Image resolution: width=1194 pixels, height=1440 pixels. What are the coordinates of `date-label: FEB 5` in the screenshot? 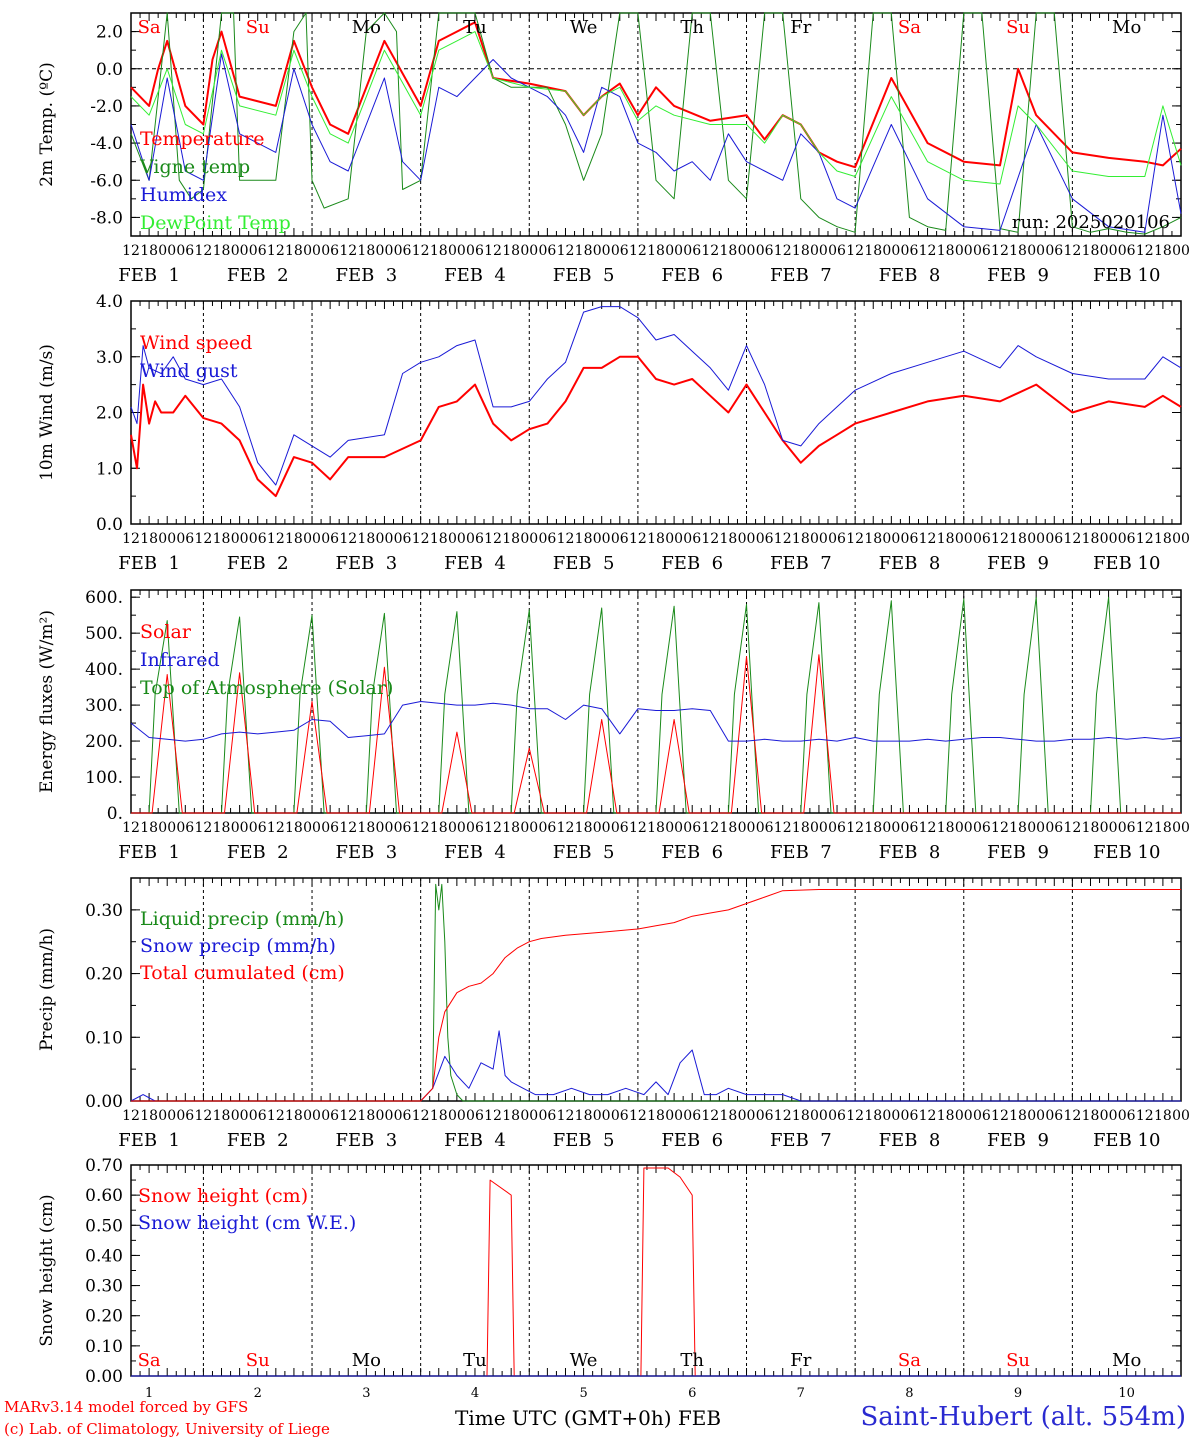 It's located at (584, 1140).